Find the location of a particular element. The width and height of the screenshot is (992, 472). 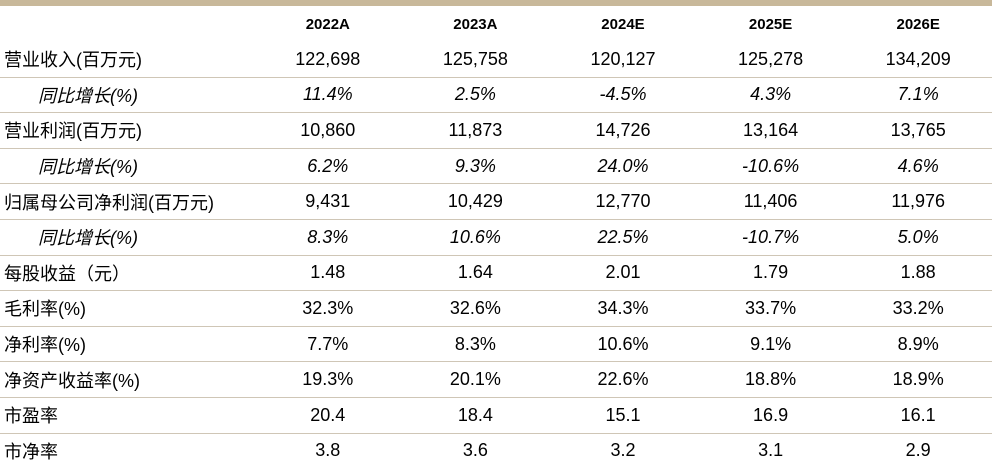

value-cell: -10.7% is located at coordinates (770, 237).